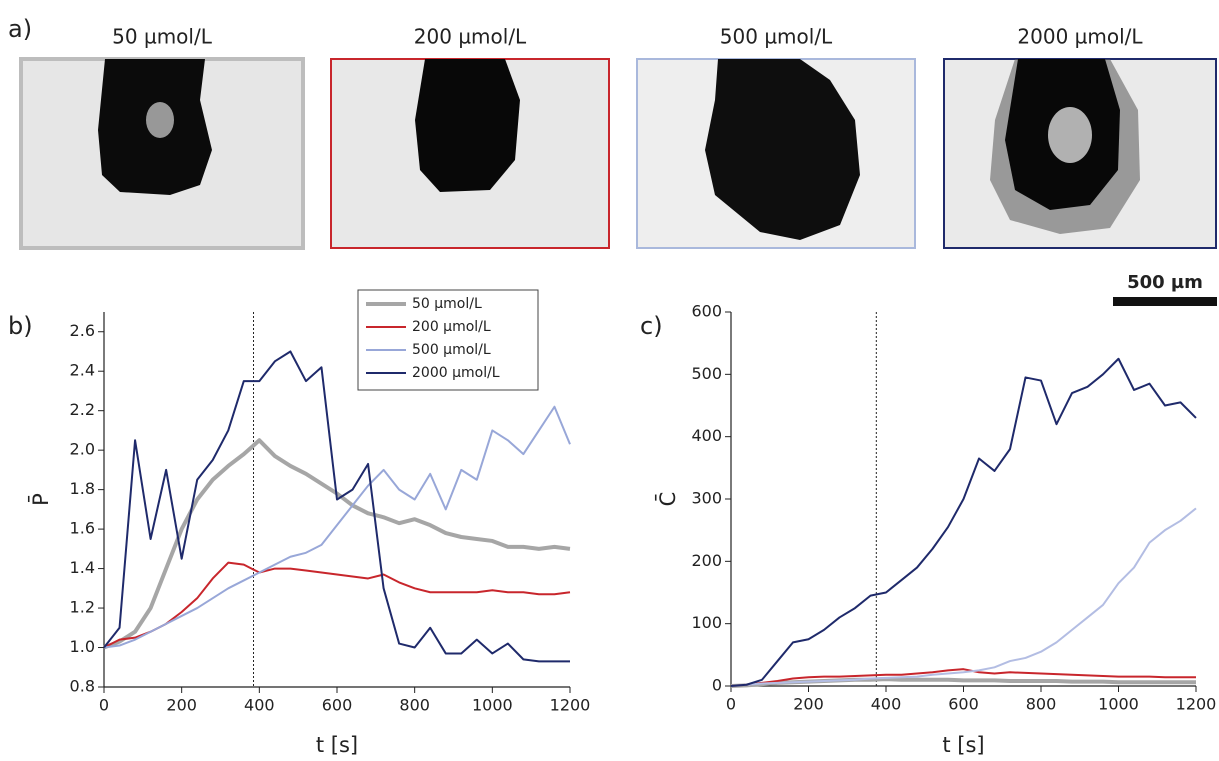 This screenshot has width=1219, height=761. I want to click on y-tick-label: 2.2, so click(82, 409).